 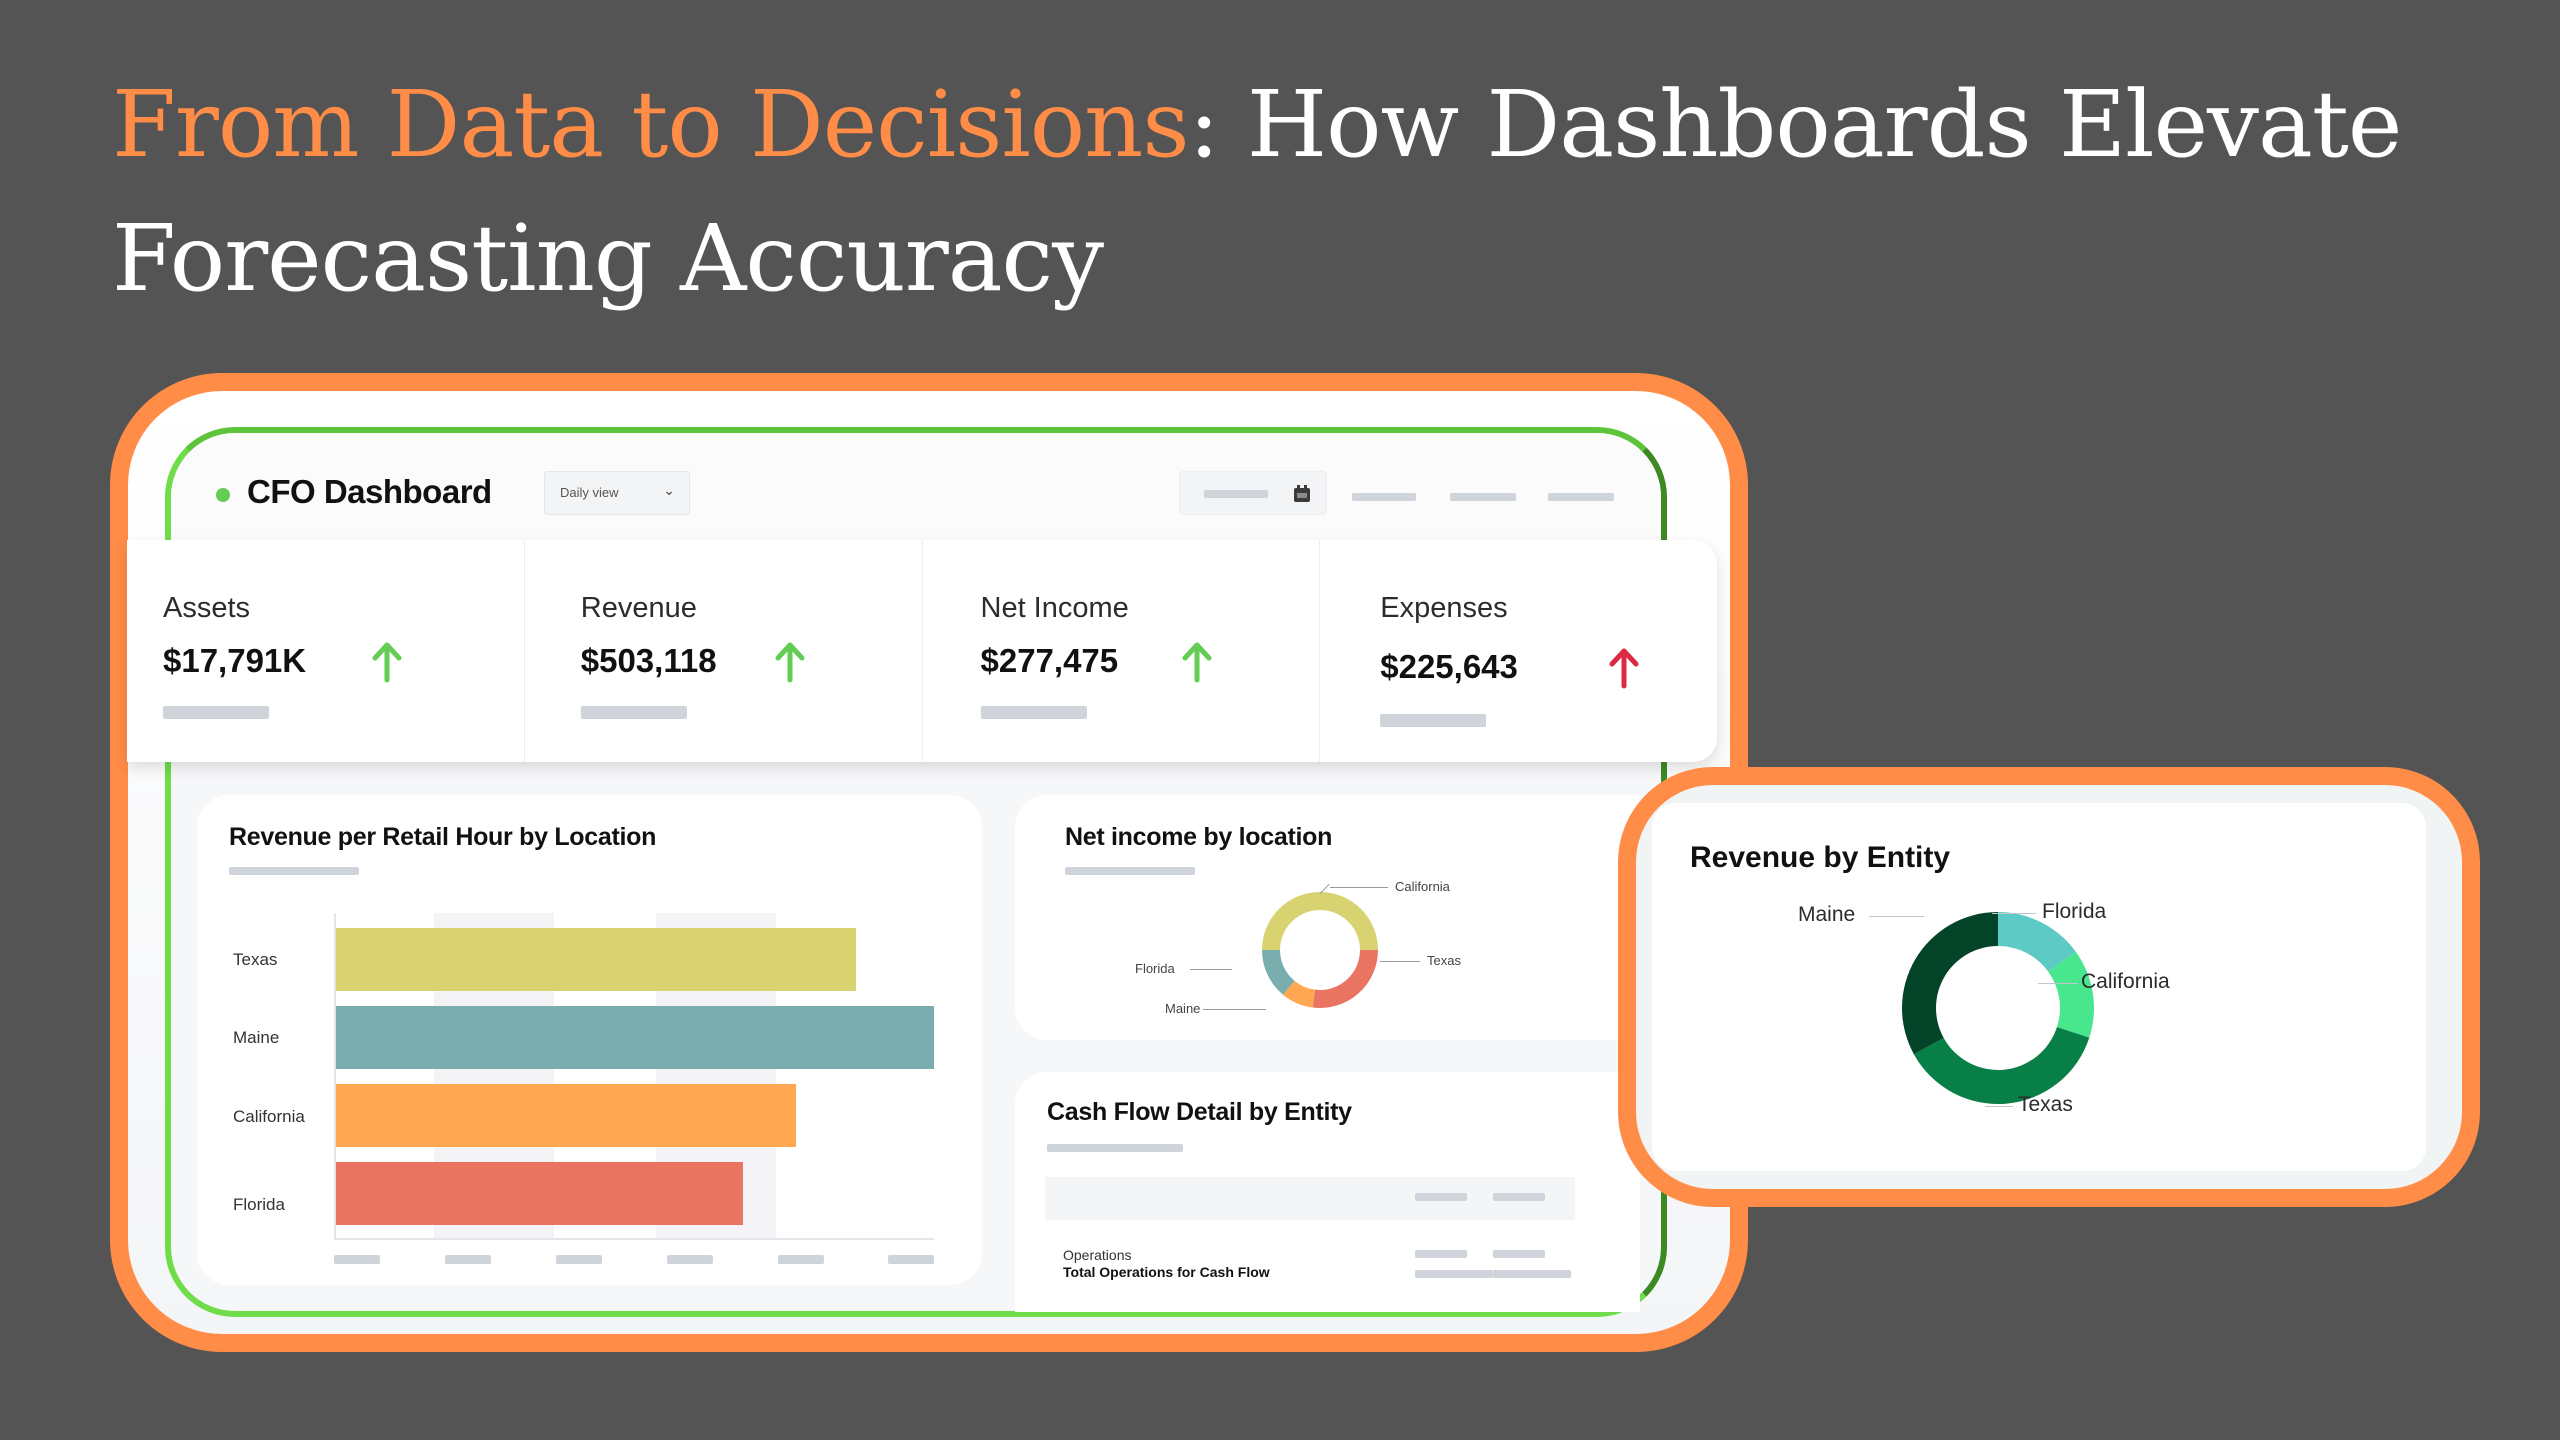 What do you see at coordinates (589, 492) in the screenshot?
I see `view-select-value: Daily view` at bounding box center [589, 492].